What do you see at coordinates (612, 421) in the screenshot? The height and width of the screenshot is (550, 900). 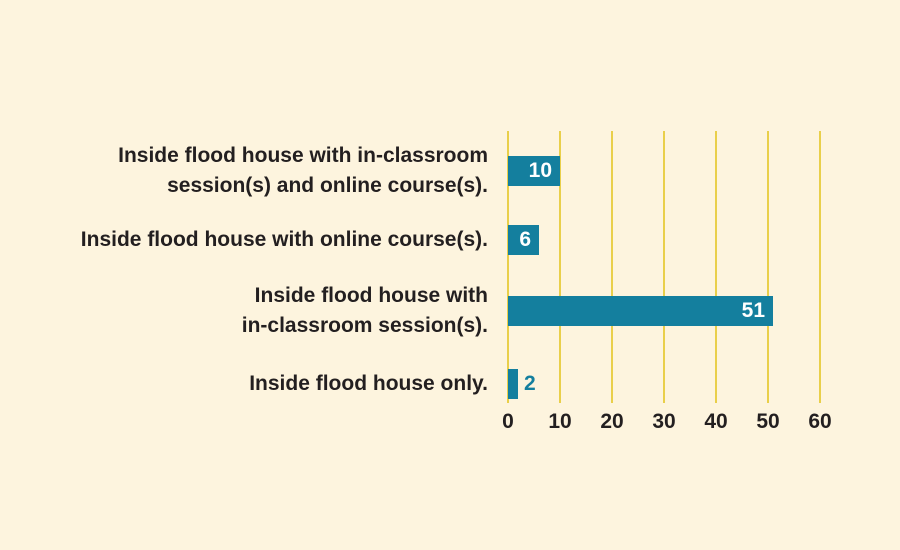 I see `x-axis-tick-label: 20` at bounding box center [612, 421].